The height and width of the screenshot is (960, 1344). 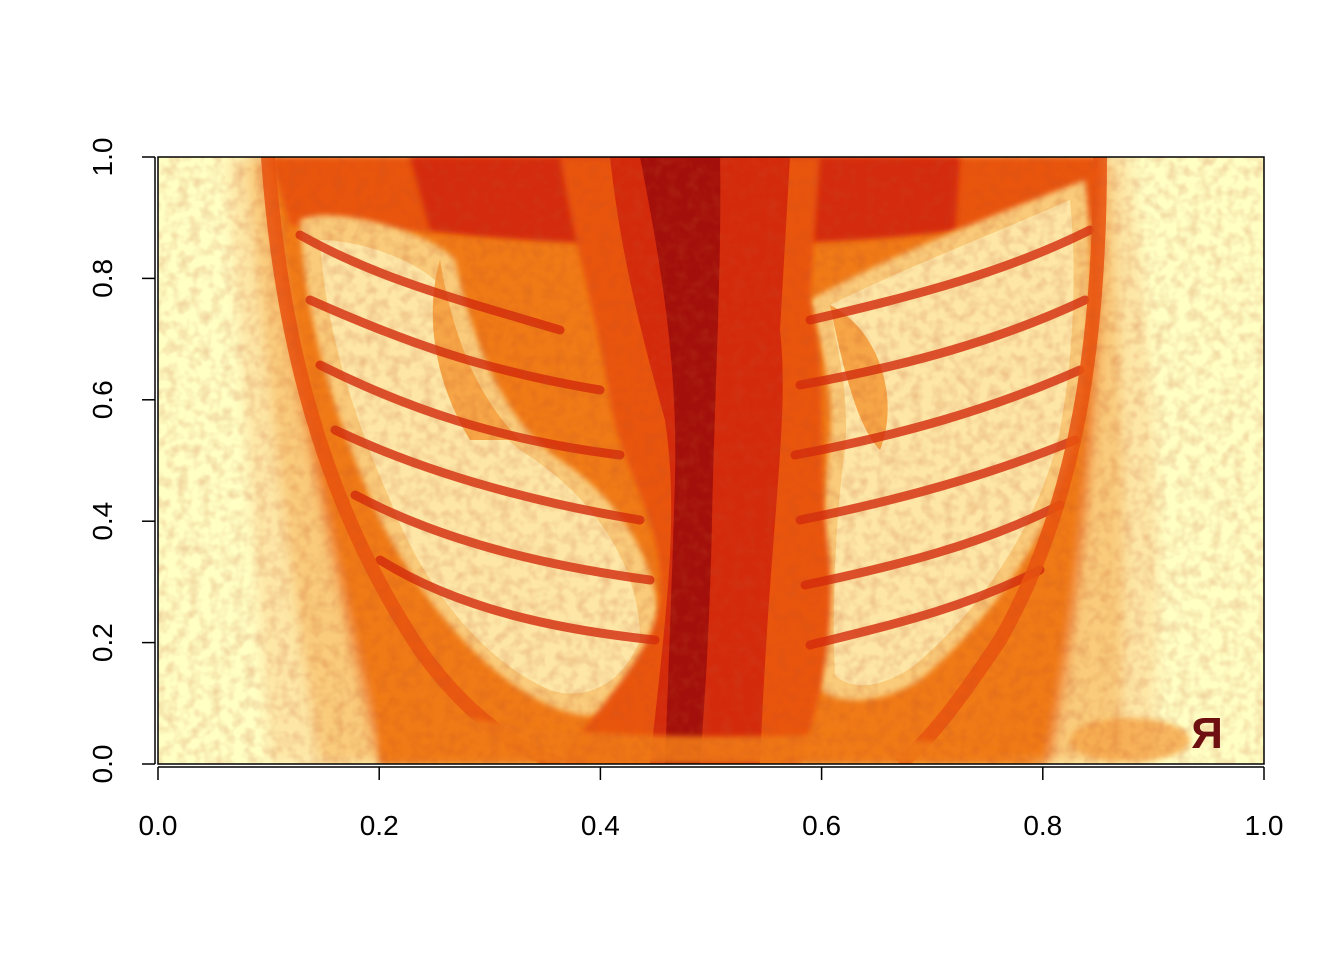 What do you see at coordinates (102, 157) in the screenshot?
I see `y-tick-label: 1.0` at bounding box center [102, 157].